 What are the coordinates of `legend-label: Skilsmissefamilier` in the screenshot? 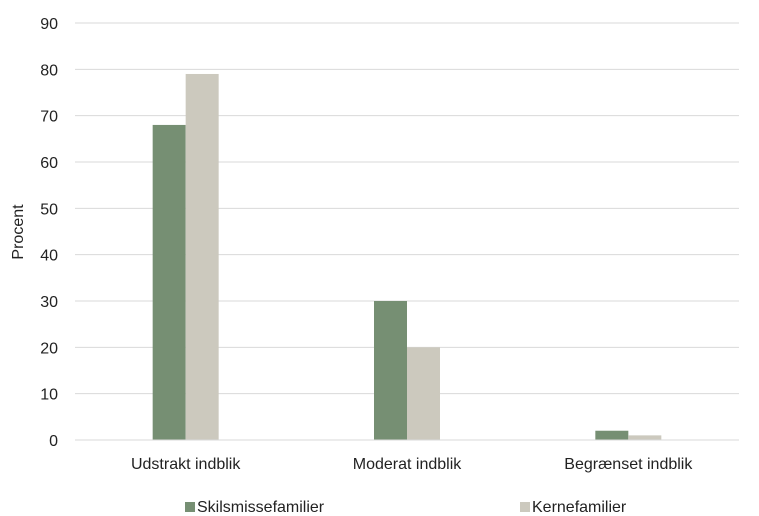 It's located at (261, 507).